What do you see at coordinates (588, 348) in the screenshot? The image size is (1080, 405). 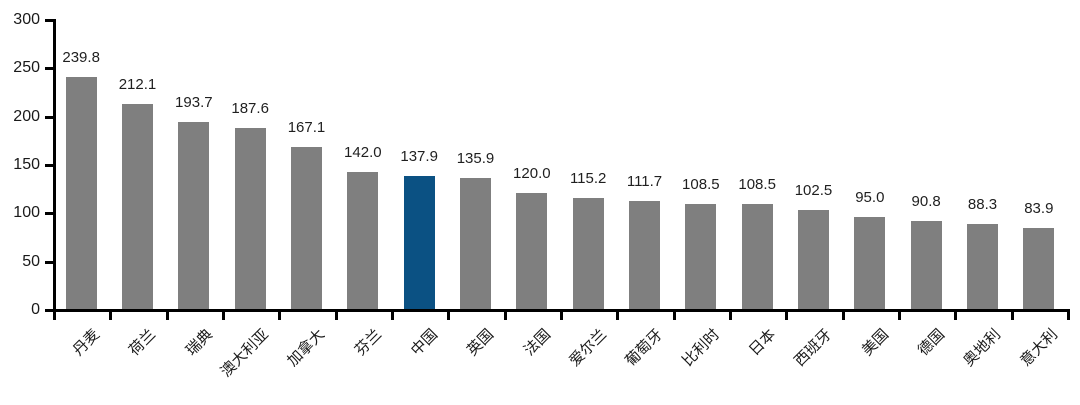 I see `x-axis-label: 爱尔兰` at bounding box center [588, 348].